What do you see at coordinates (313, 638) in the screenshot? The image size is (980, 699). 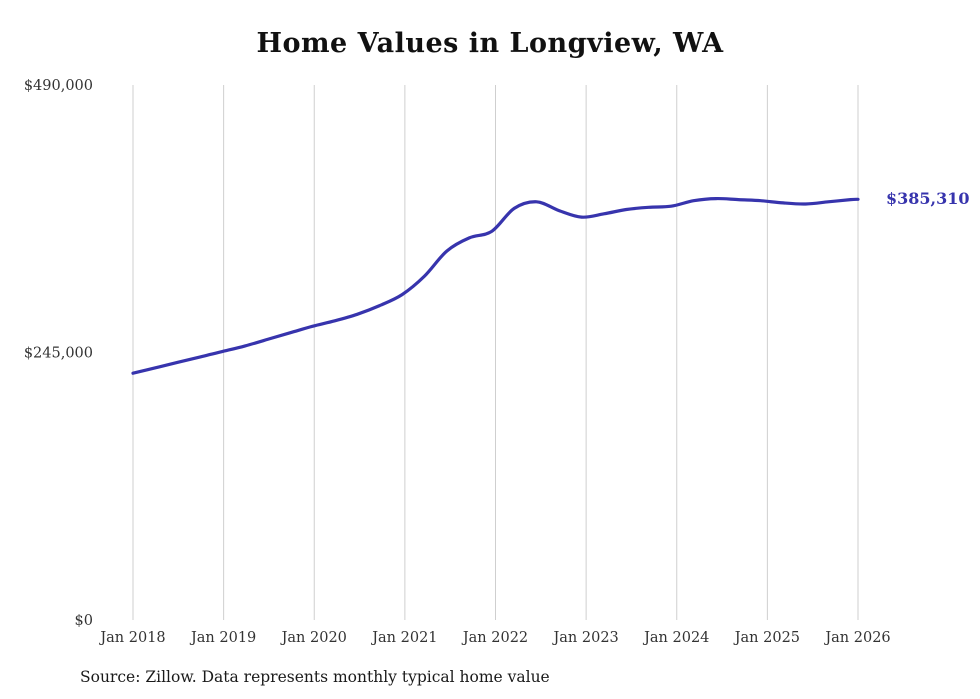 I see `x-tick-label: Jan 2020` at bounding box center [313, 638].